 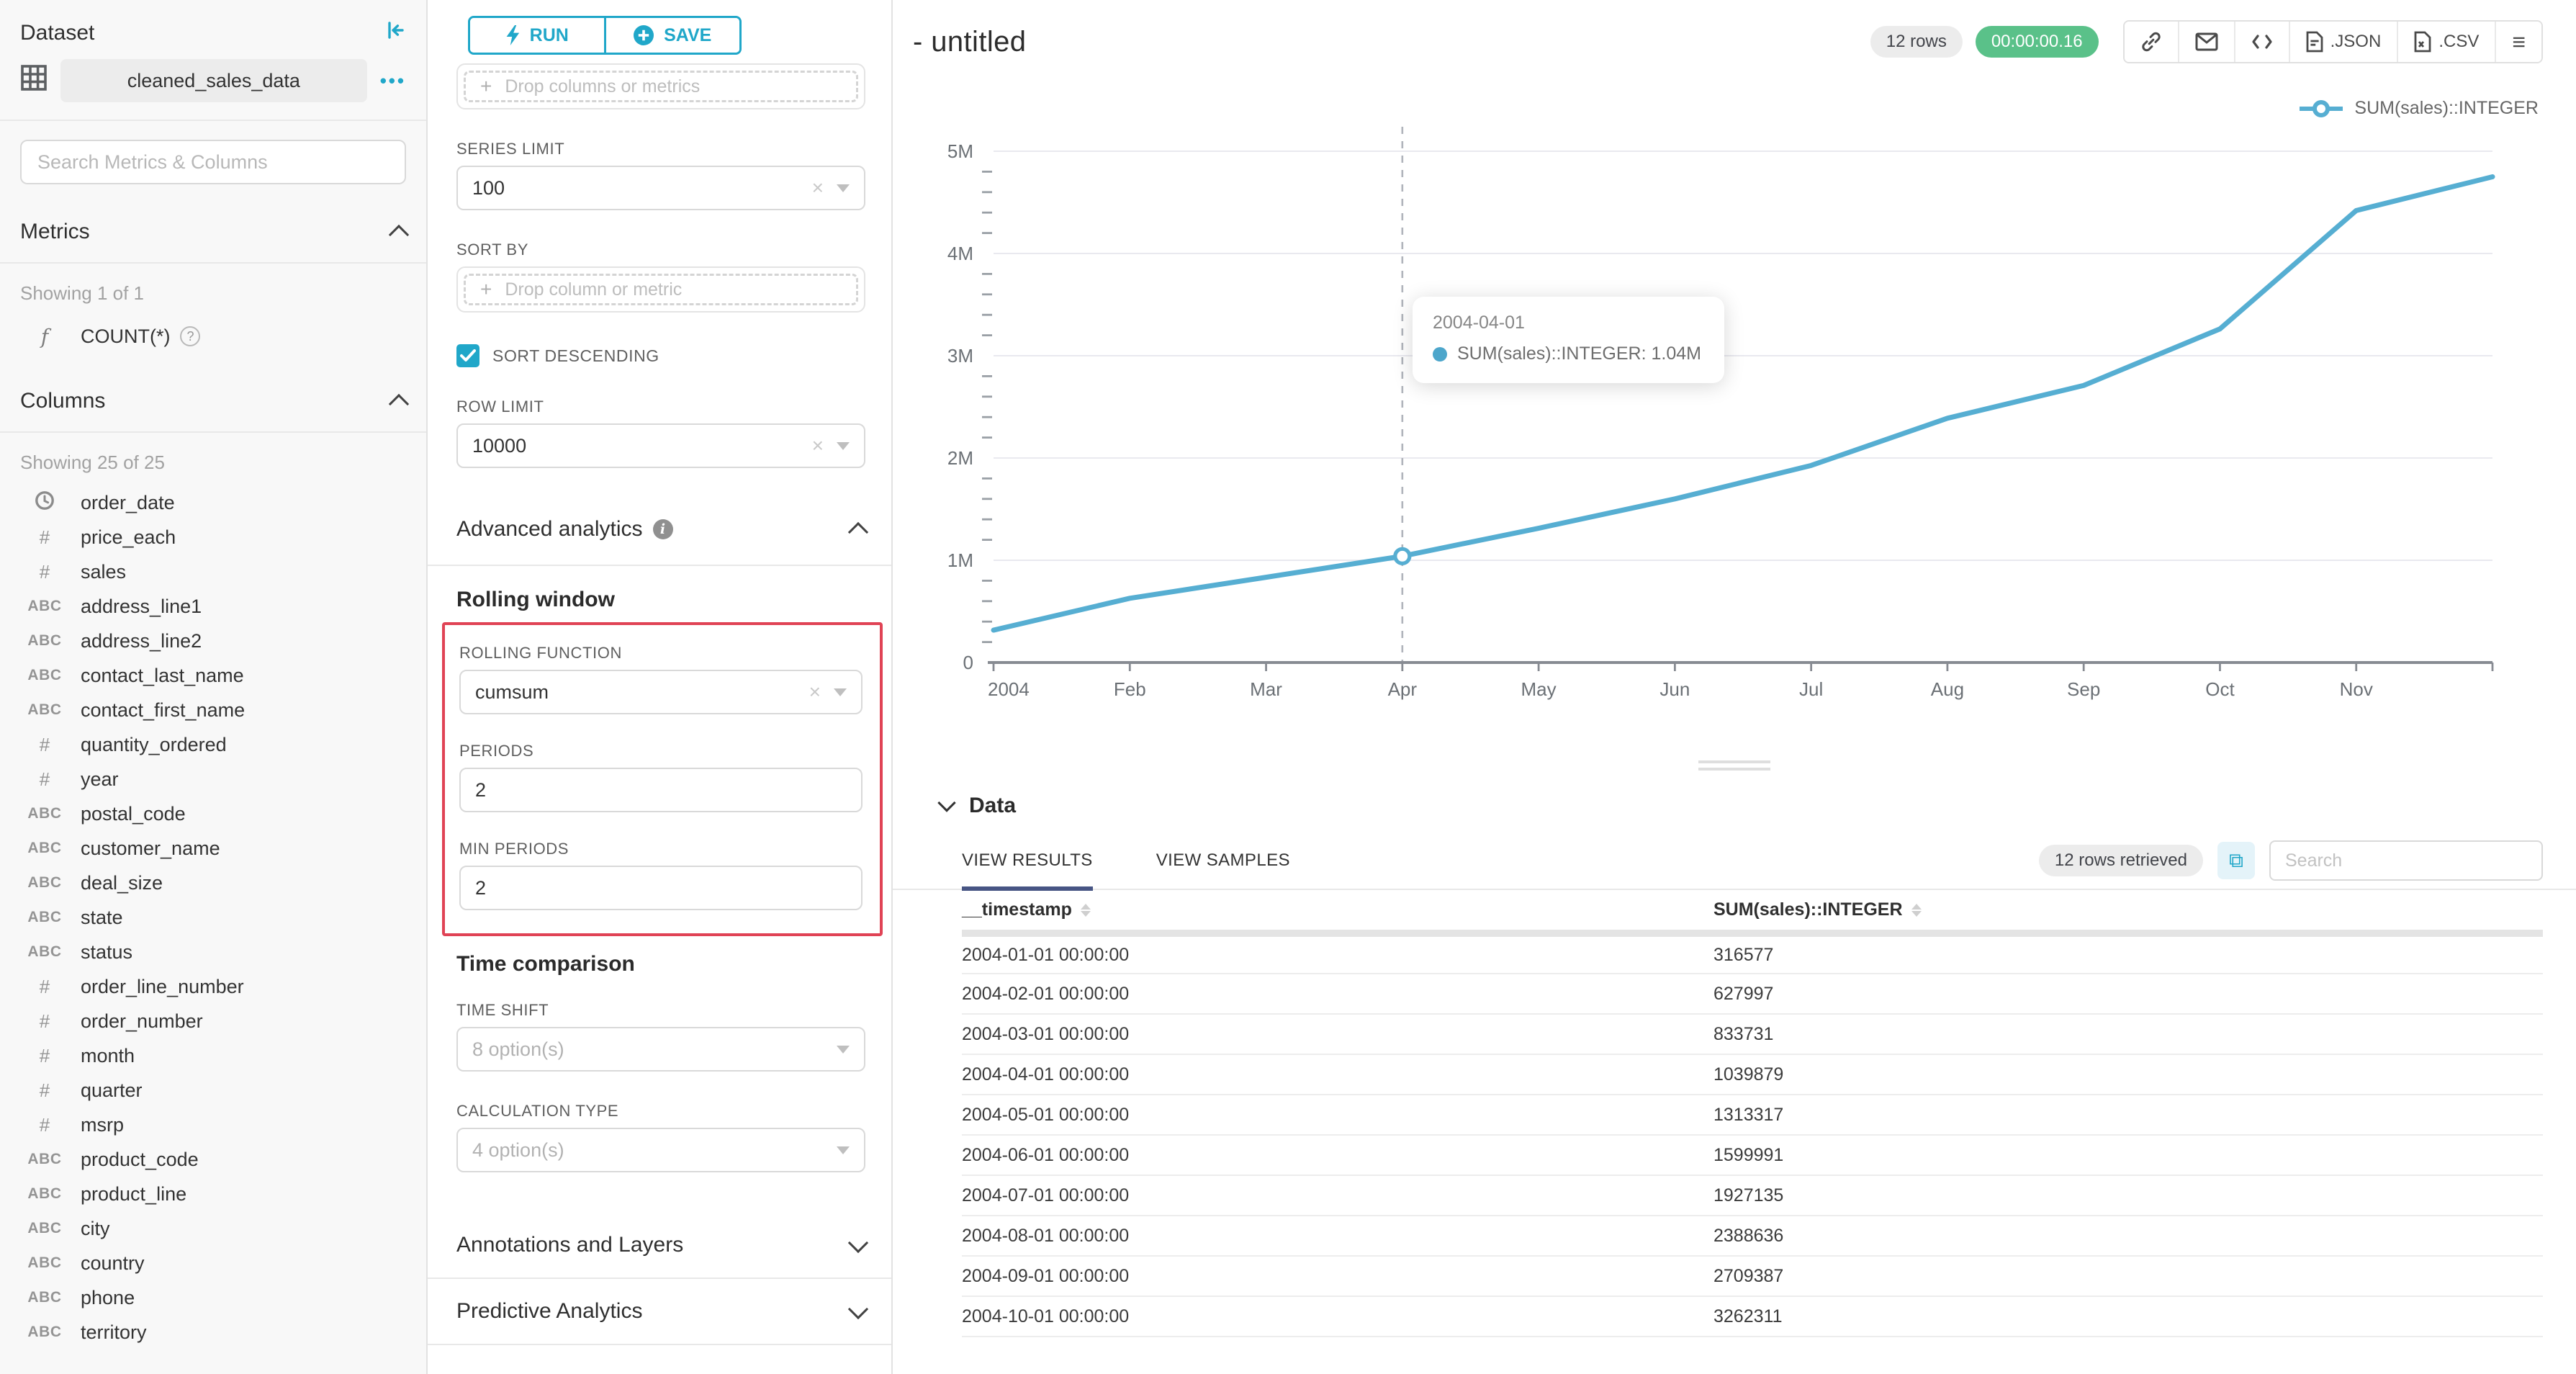 I want to click on column-item: # order_number, so click(x=213, y=1021).